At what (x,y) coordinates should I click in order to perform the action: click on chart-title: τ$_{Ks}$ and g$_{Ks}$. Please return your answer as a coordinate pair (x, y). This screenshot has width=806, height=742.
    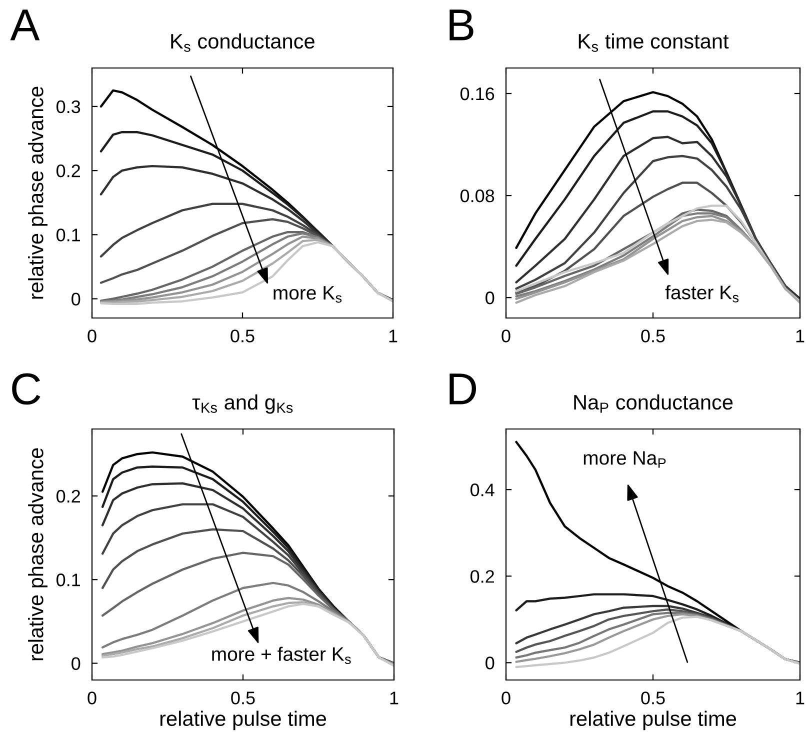
    Looking at the image, I should click on (242, 404).